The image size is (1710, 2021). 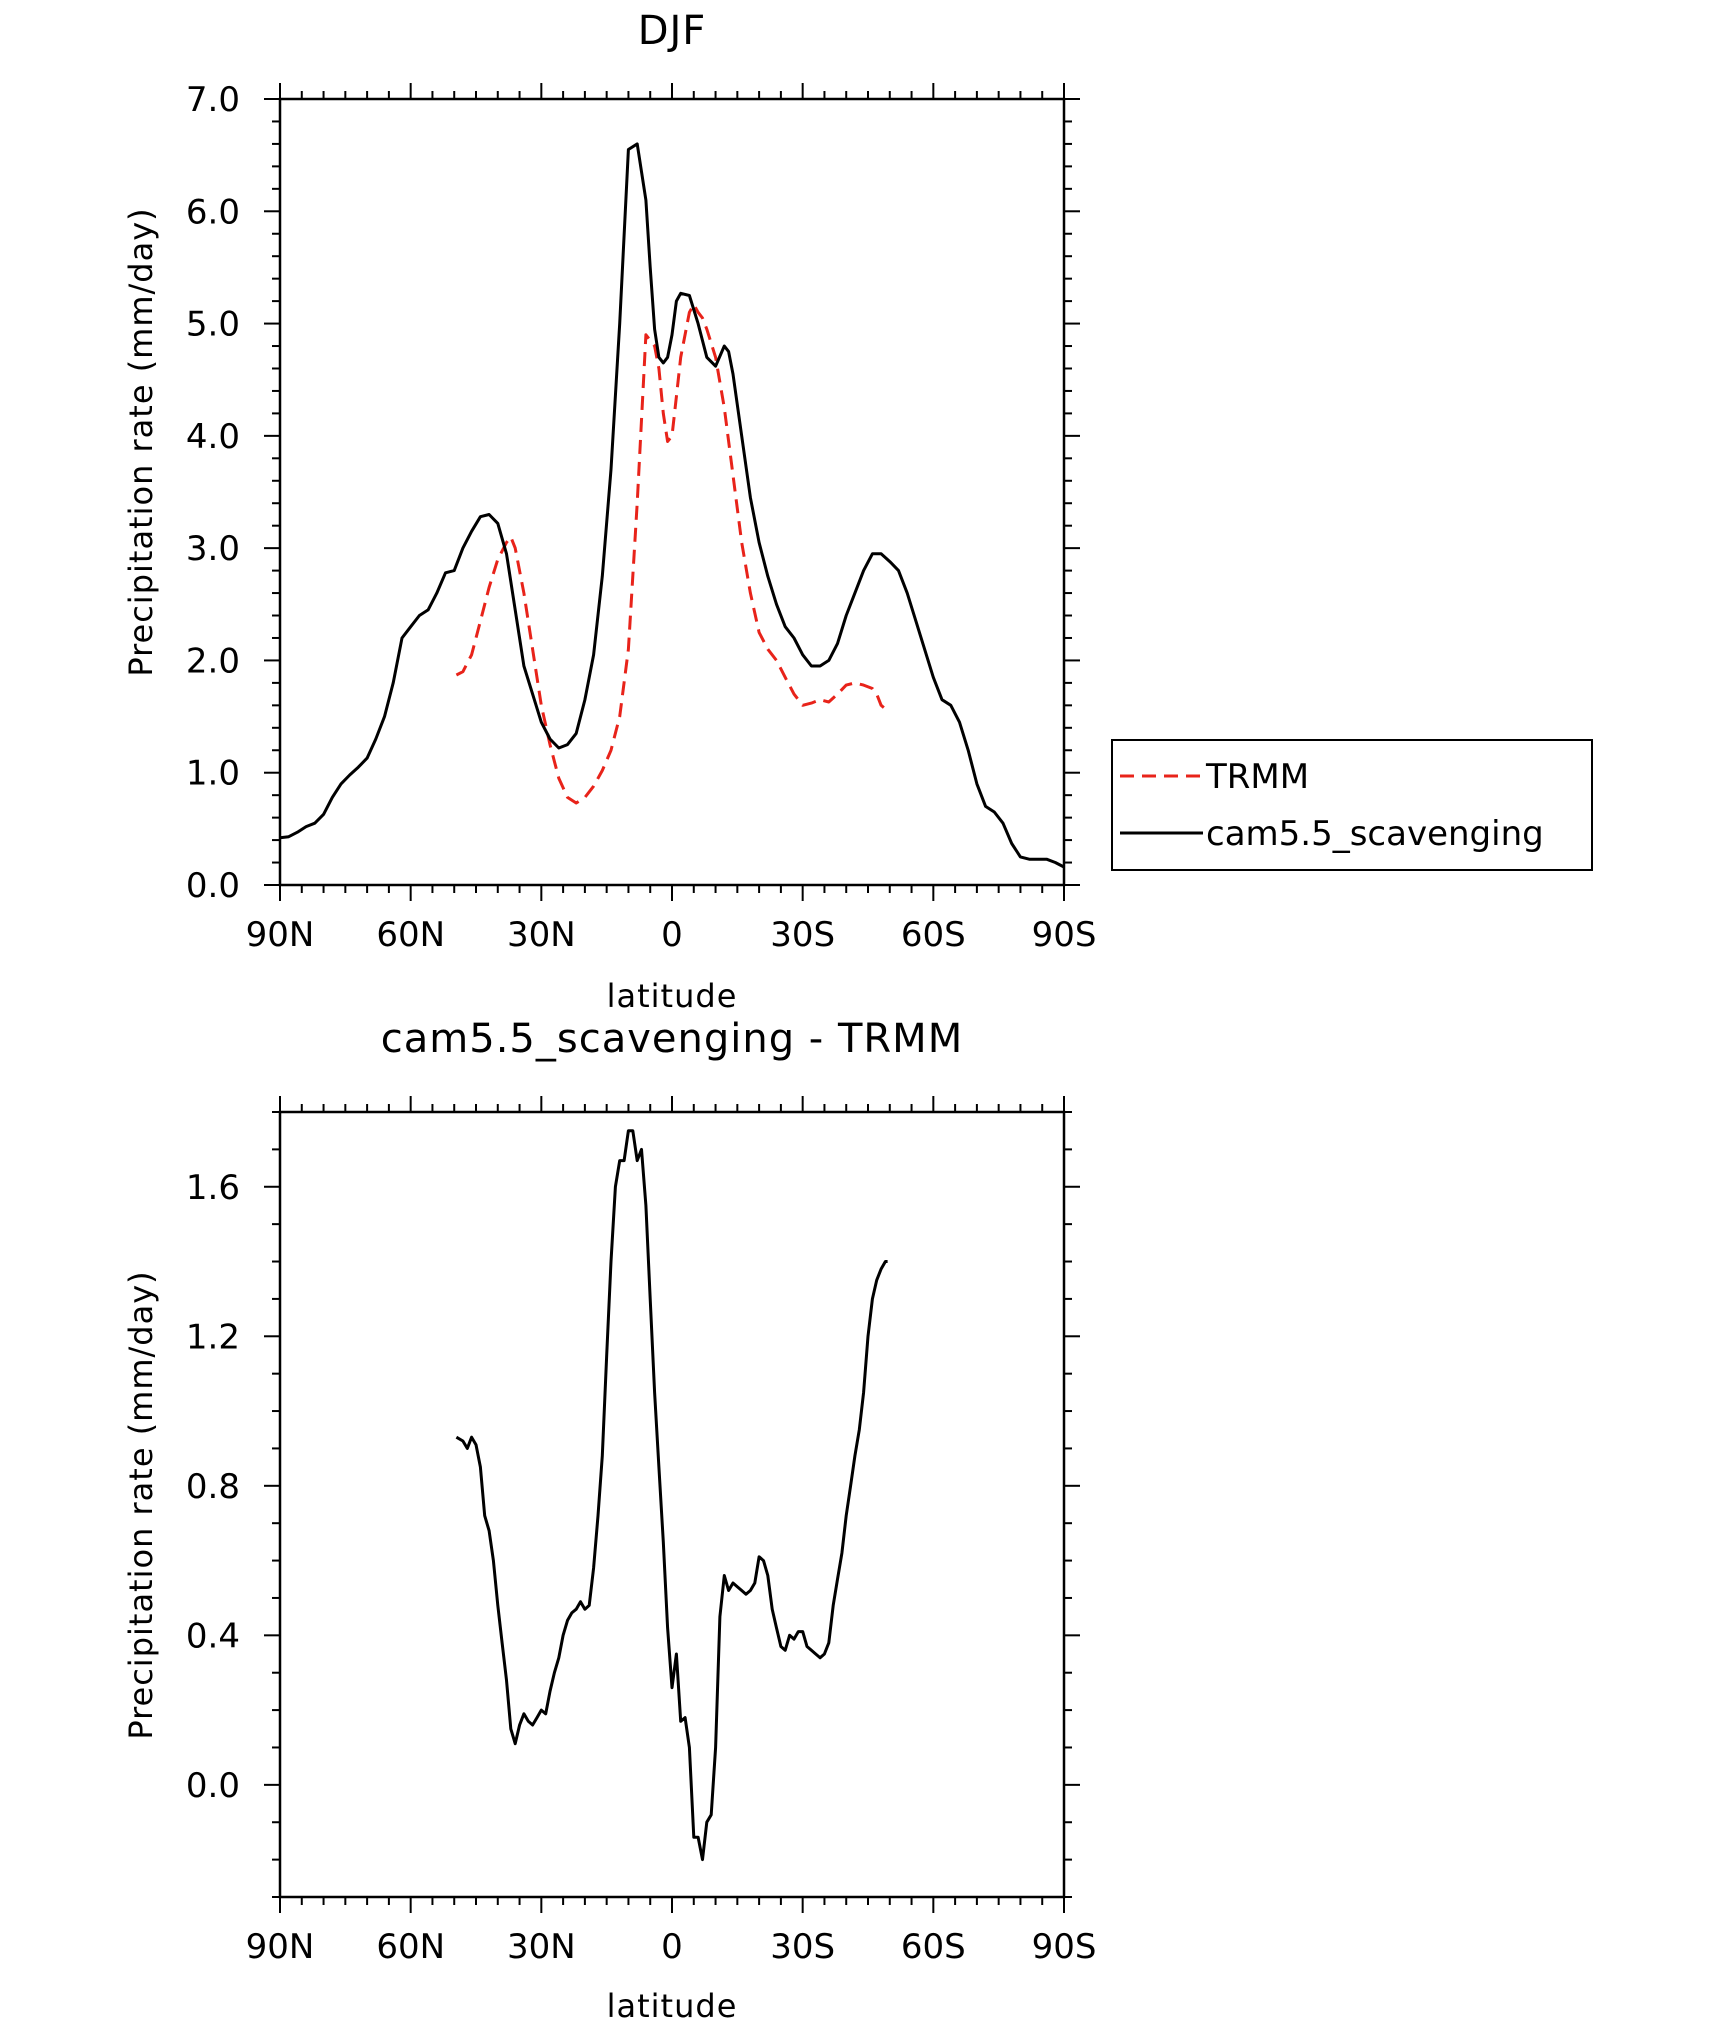 What do you see at coordinates (213, 549) in the screenshot?
I see `y-tick-label: 3.0` at bounding box center [213, 549].